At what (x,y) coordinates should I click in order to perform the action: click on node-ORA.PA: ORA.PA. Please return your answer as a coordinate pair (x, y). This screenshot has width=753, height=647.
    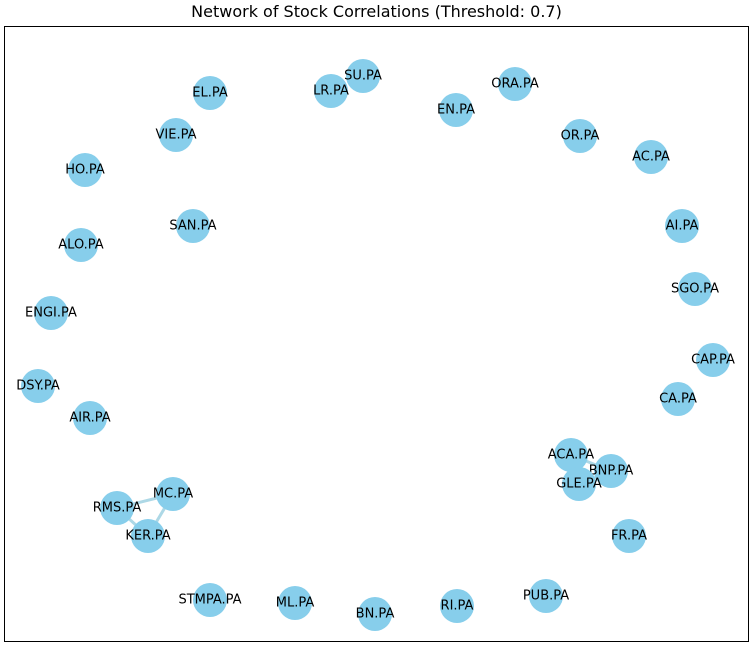
    Looking at the image, I should click on (515, 84).